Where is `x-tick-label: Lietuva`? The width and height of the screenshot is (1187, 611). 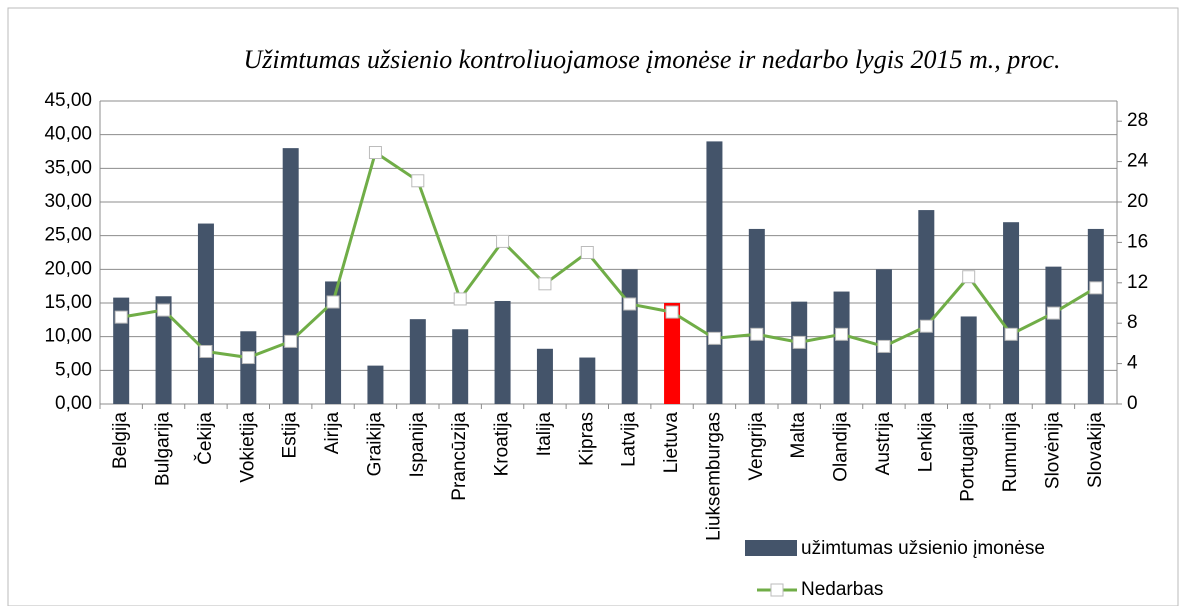 x-tick-label: Lietuva is located at coordinates (671, 443).